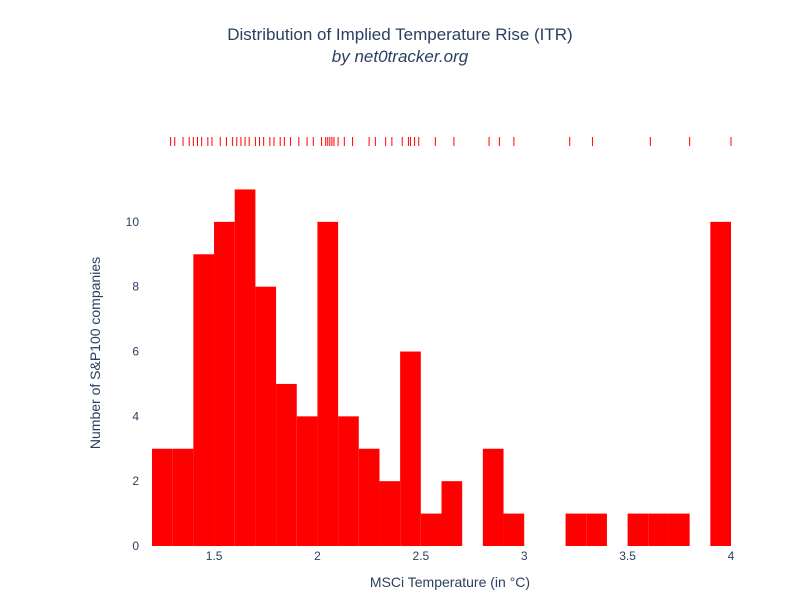 The width and height of the screenshot is (800, 600). I want to click on x-tick-label: 3, so click(524, 556).